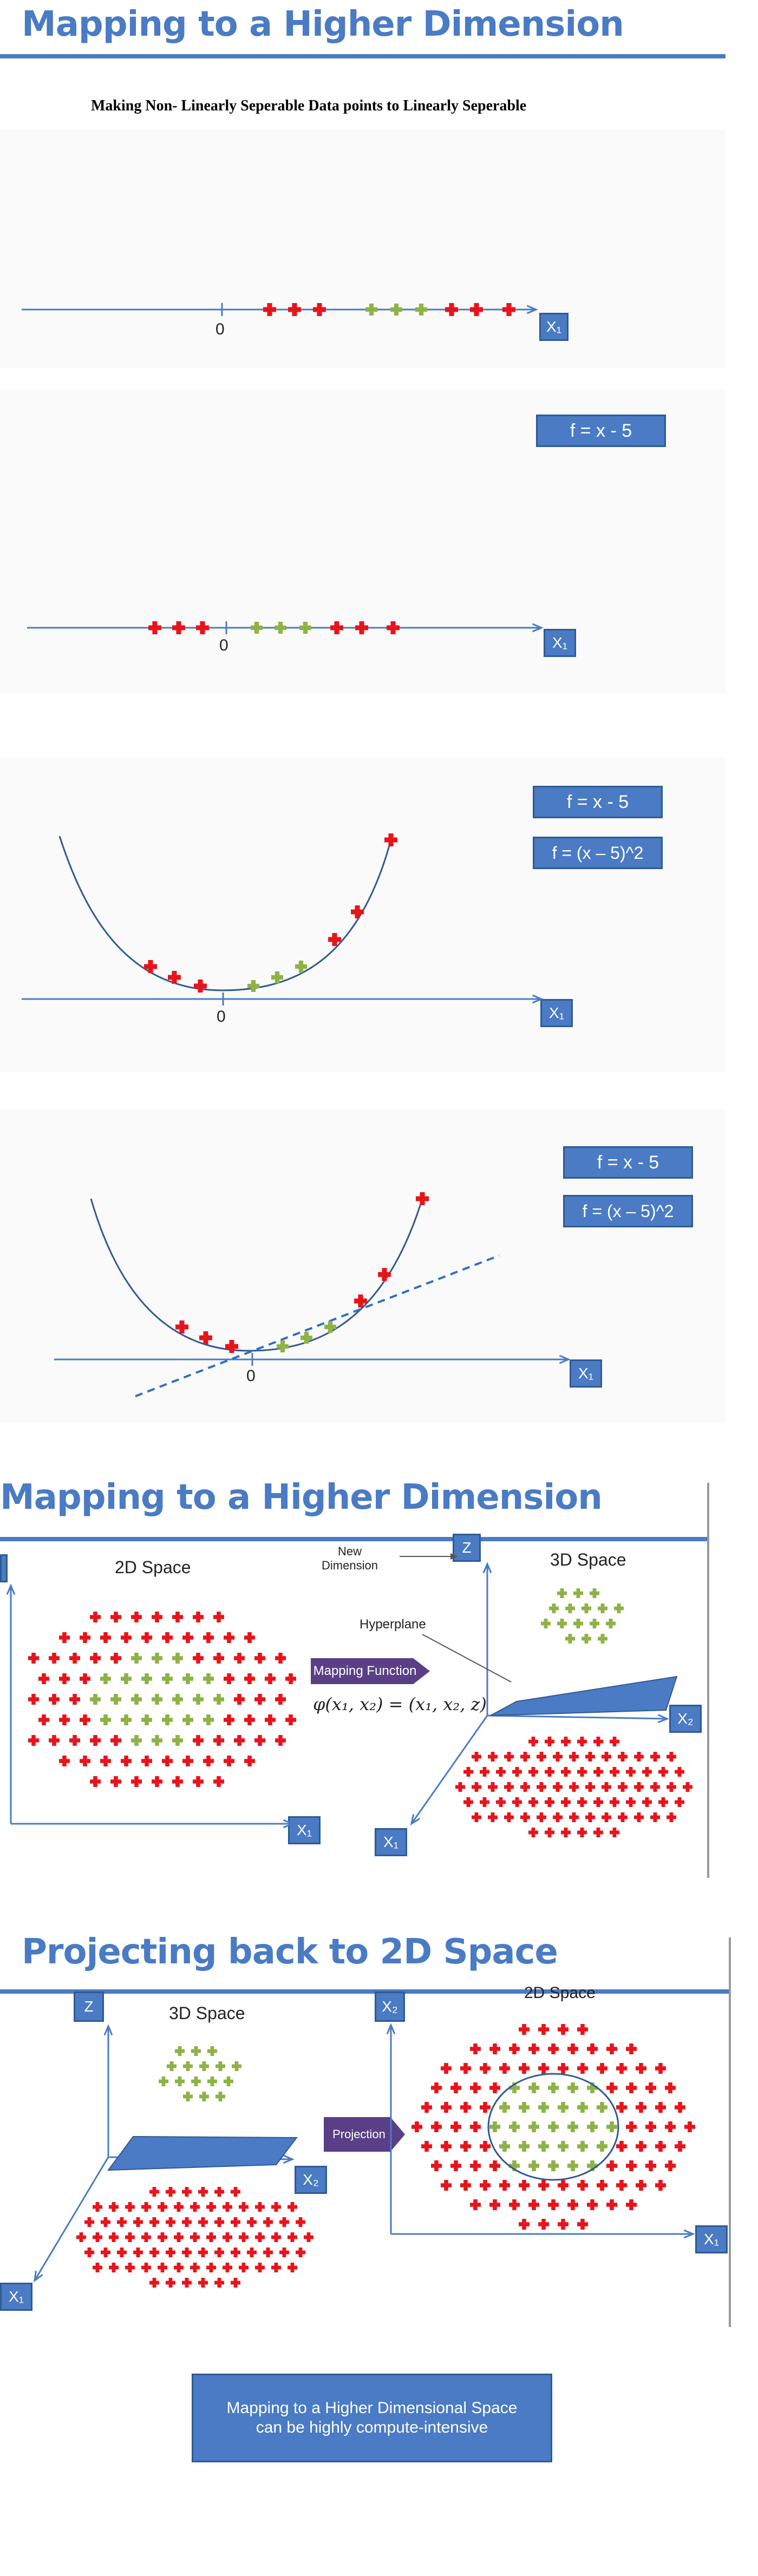  I want to click on panel3-origin-label: 0, so click(222, 1017).